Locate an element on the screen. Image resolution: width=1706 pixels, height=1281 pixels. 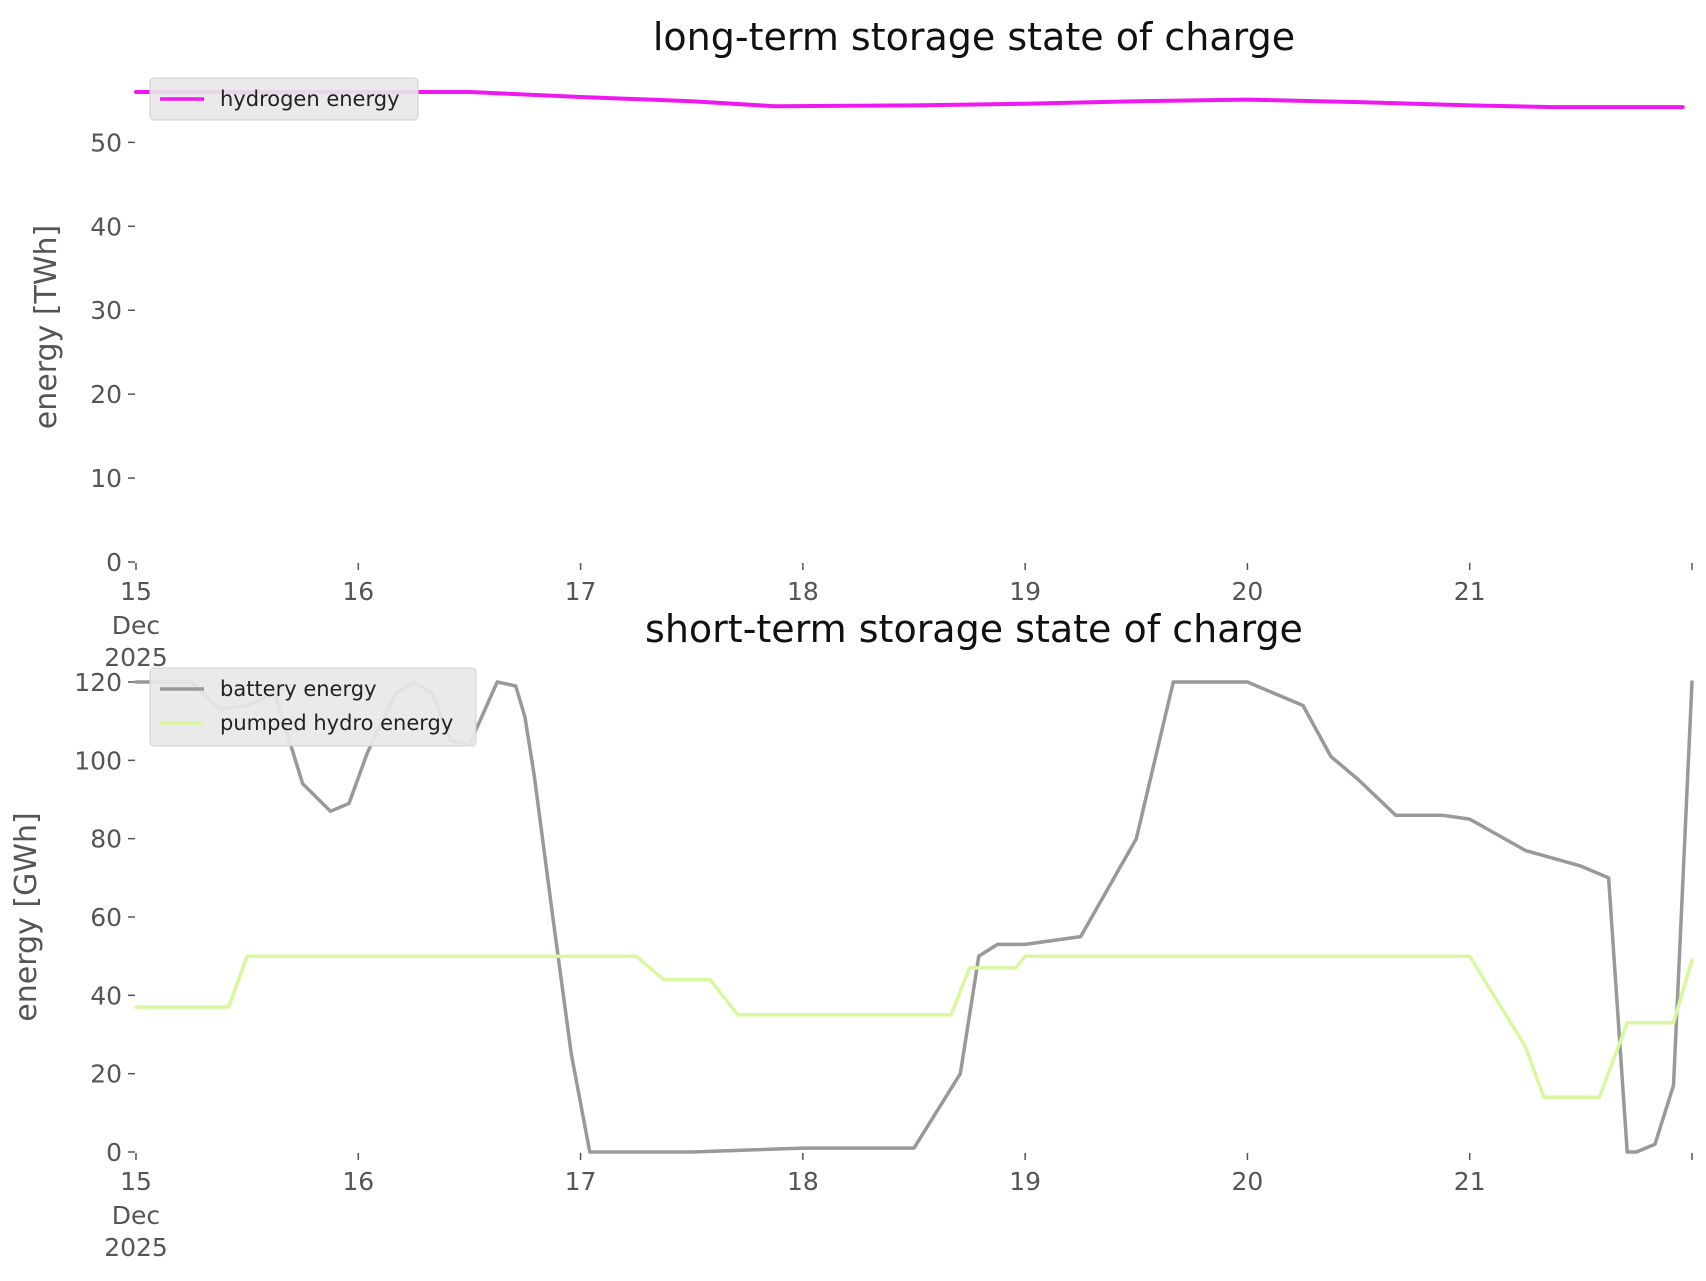
y-tick-label: 30 is located at coordinates (106, 310).